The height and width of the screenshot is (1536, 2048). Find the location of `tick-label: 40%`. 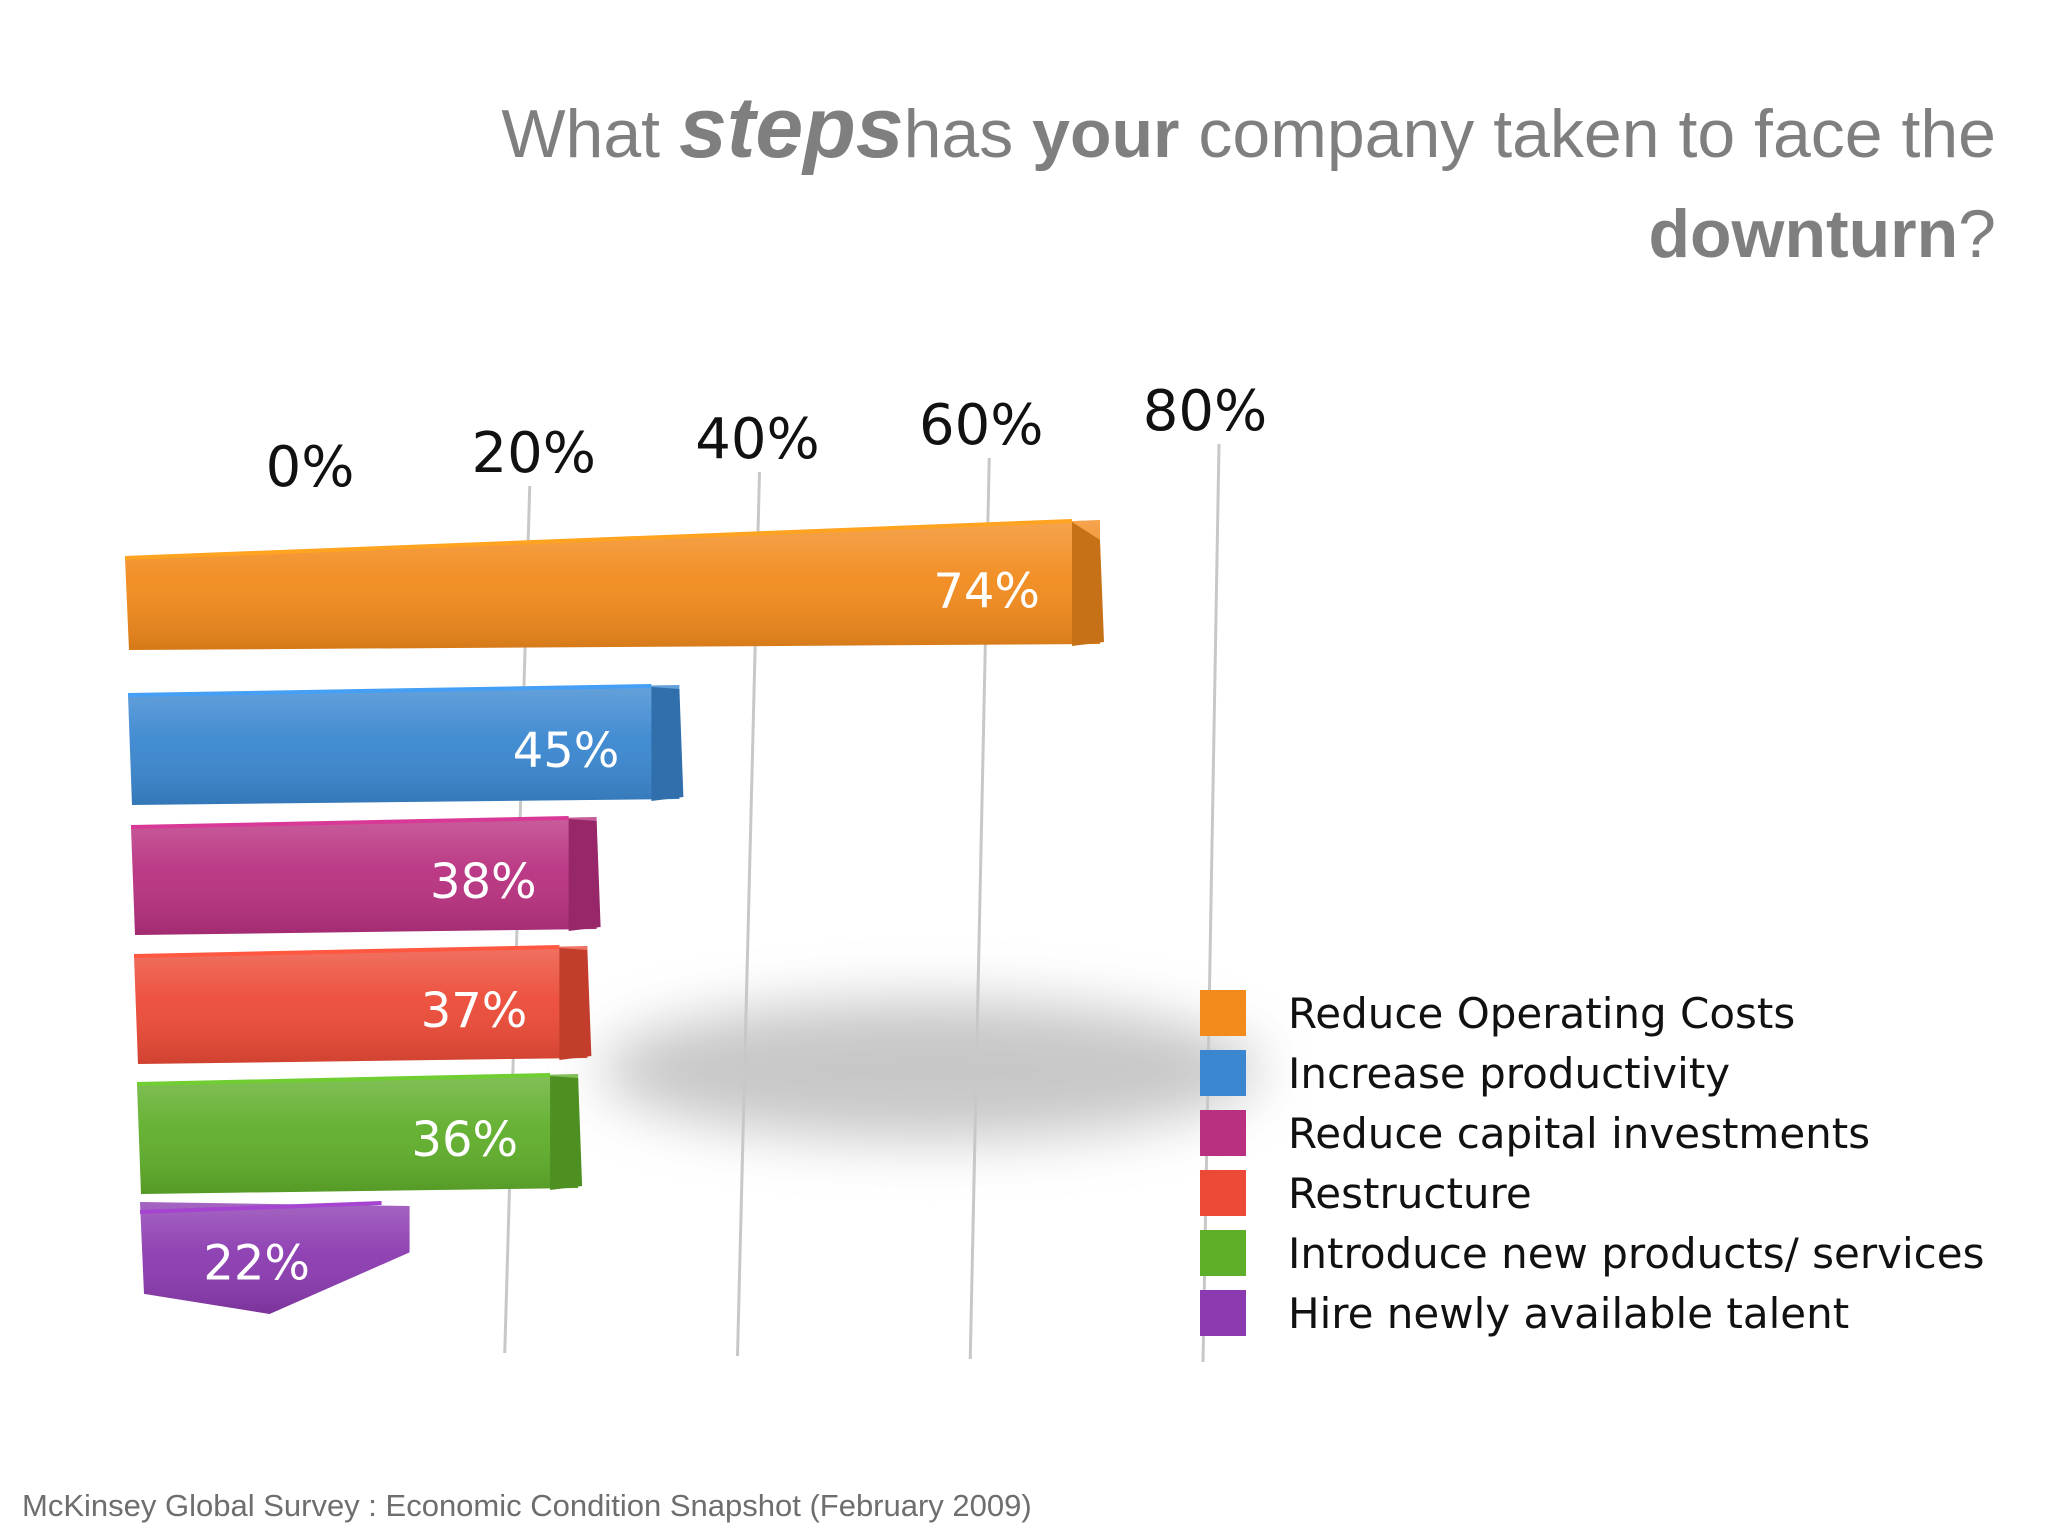

tick-label: 40% is located at coordinates (757, 439).